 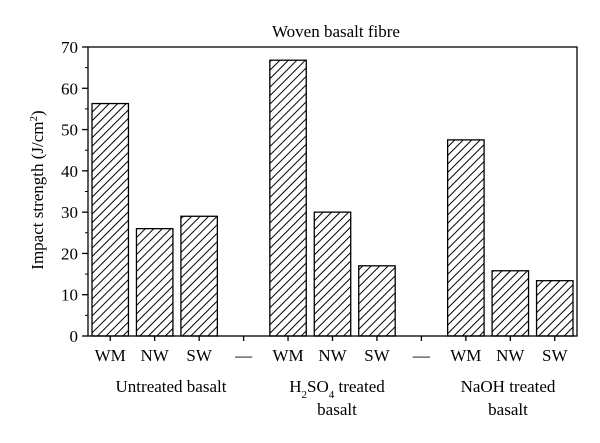 I want to click on group-label-h2so4-sub2: 2, so click(x=305, y=395).